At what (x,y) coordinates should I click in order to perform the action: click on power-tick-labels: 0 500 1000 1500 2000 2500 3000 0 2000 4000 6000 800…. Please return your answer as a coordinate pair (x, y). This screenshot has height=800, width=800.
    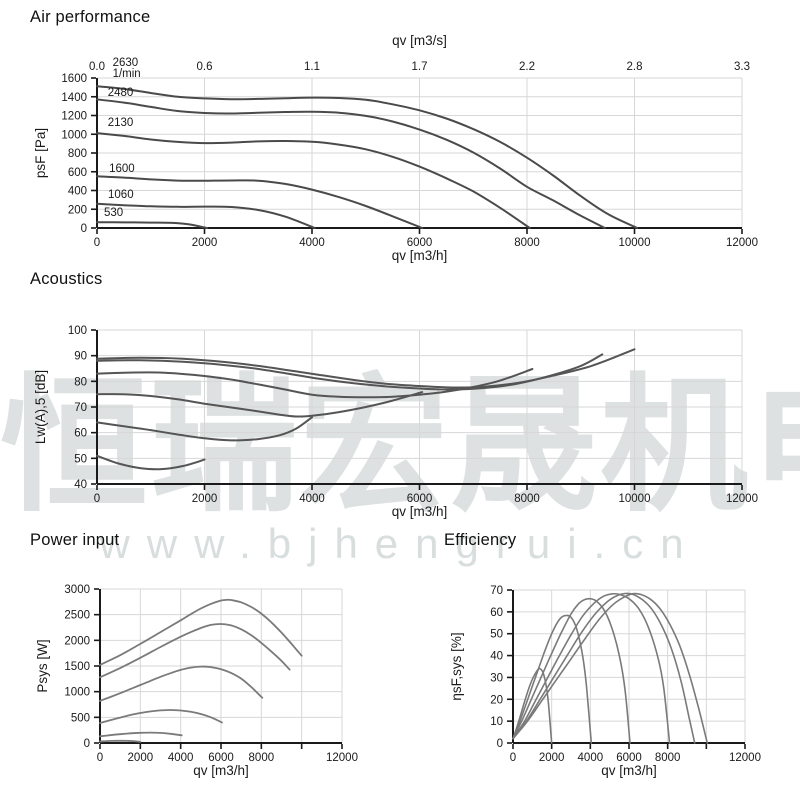
    Looking at the image, I should click on (211, 674).